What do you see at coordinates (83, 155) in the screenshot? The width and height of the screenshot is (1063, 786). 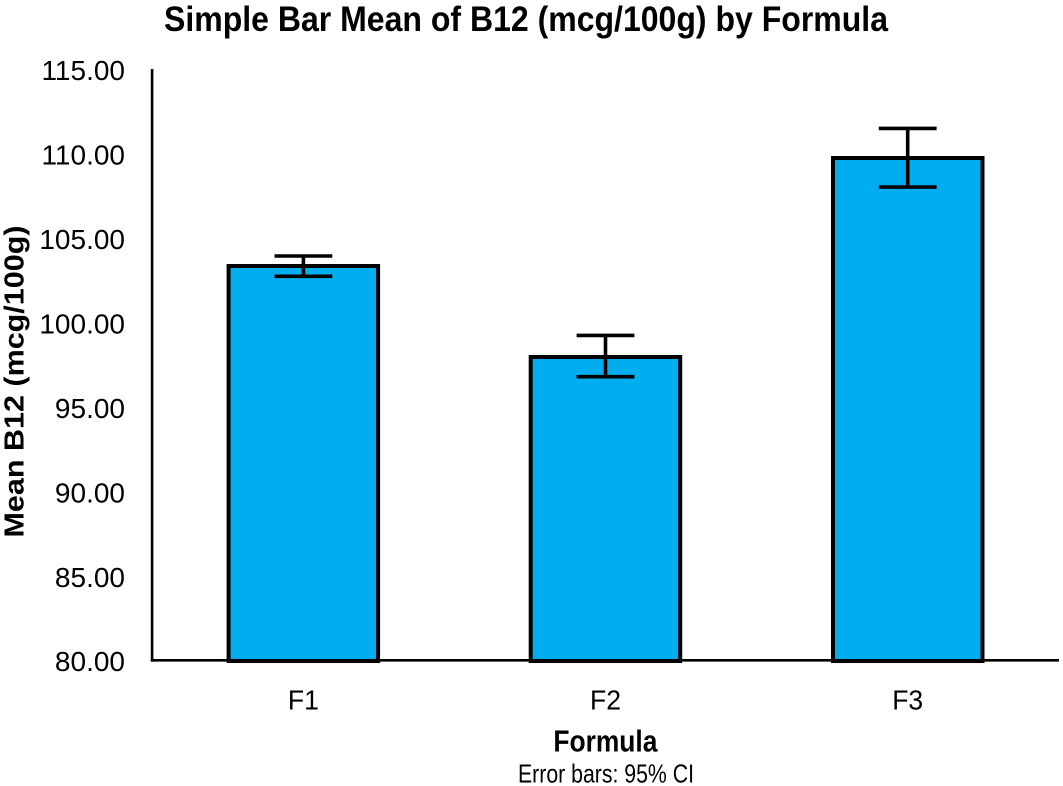 I see `svg-text: 110.00` at bounding box center [83, 155].